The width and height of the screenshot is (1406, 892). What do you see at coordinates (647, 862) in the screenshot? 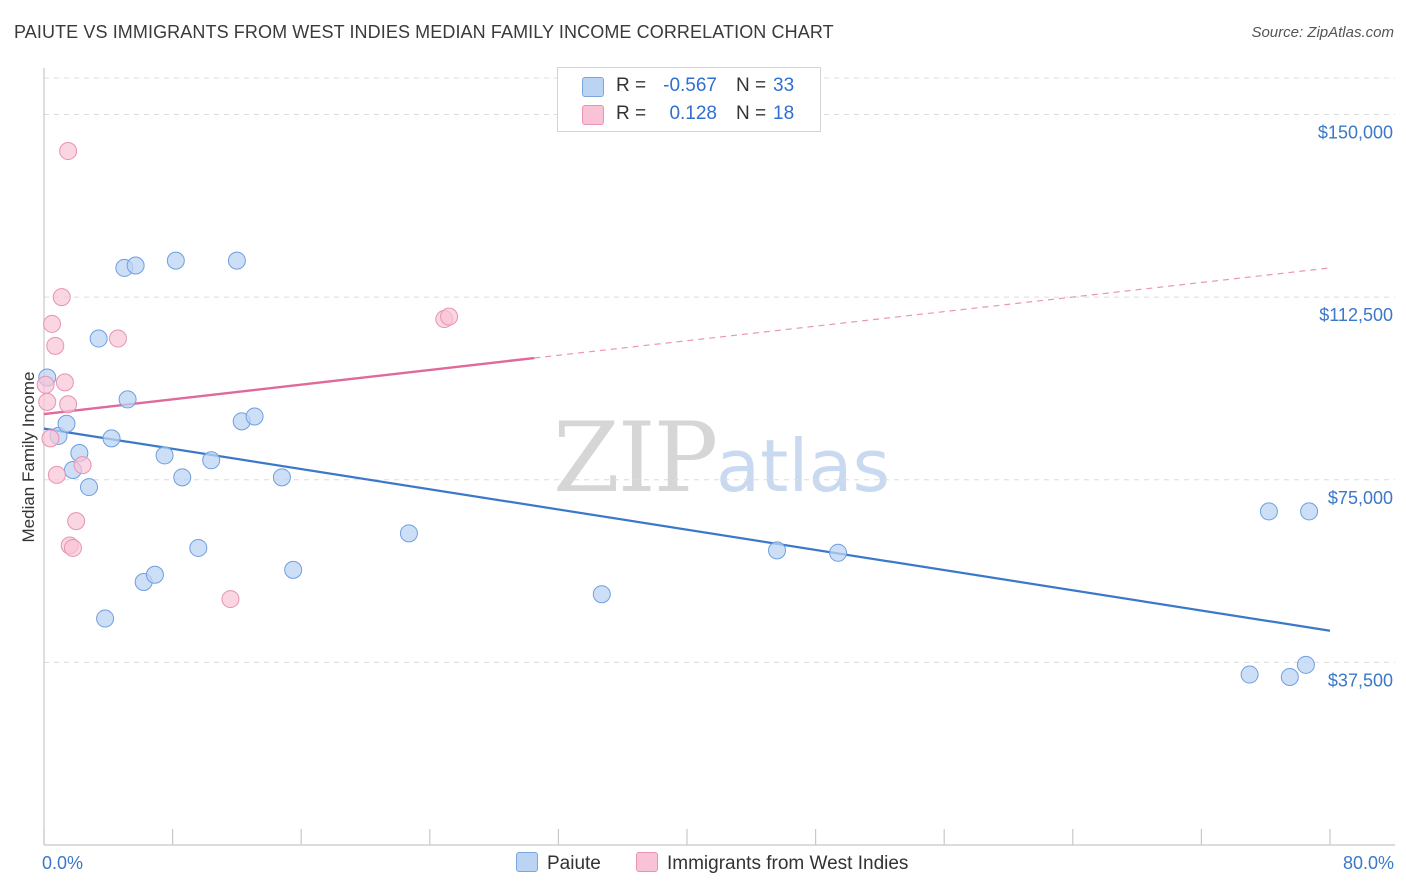
I see `west-indies-legend-swatch` at bounding box center [647, 862].